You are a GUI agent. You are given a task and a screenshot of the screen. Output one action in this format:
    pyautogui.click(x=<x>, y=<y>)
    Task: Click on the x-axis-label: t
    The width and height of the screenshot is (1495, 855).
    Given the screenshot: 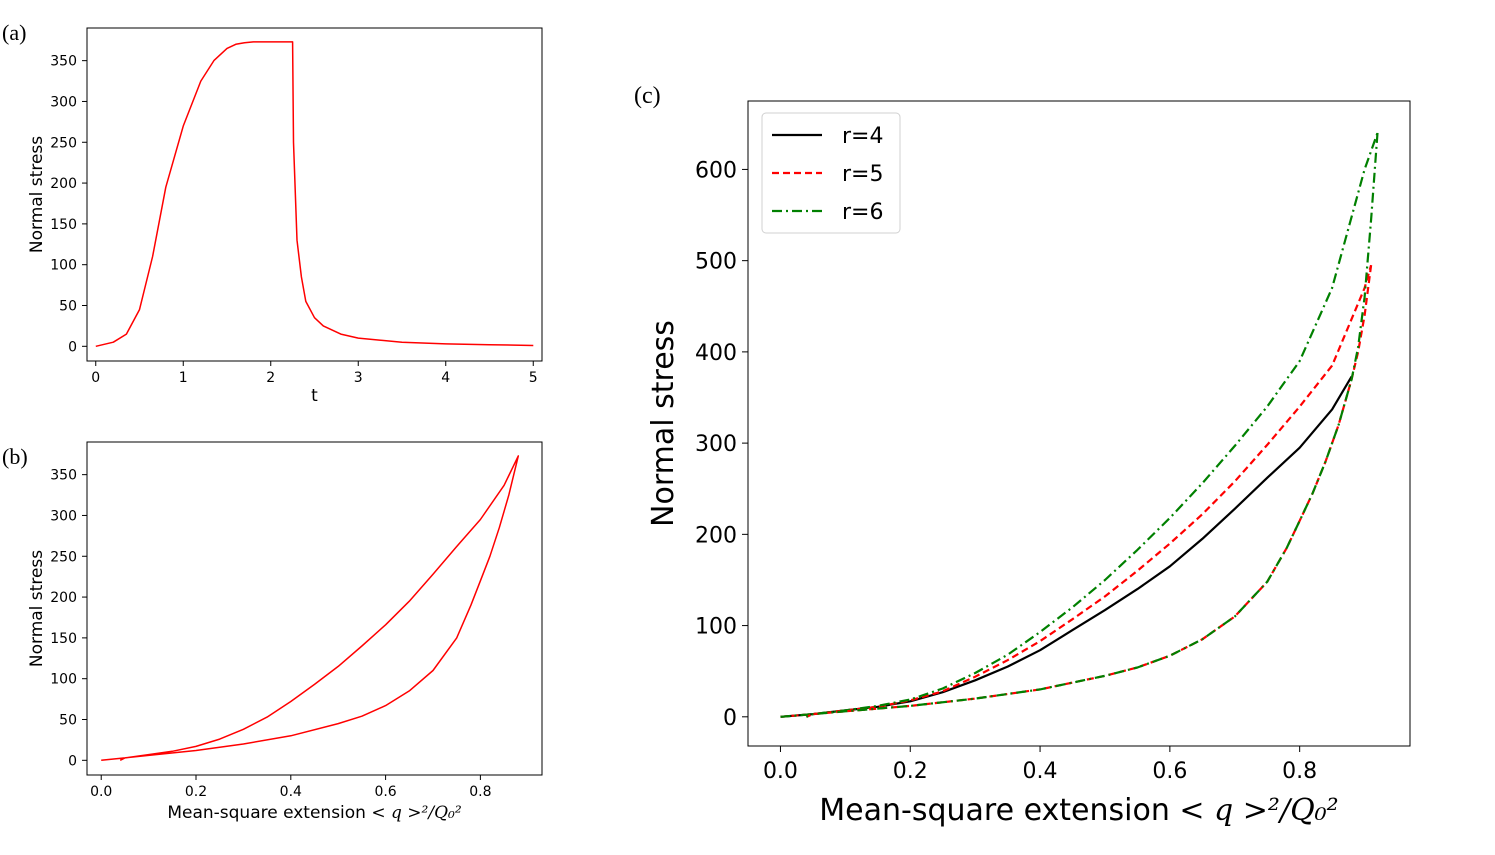 What is the action you would take?
    pyautogui.click(x=314, y=396)
    